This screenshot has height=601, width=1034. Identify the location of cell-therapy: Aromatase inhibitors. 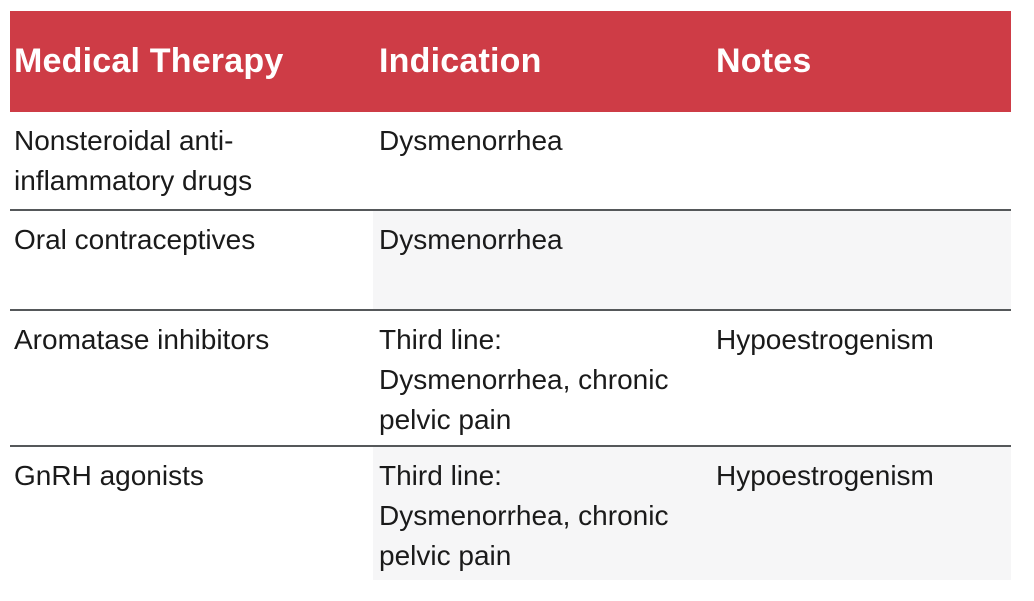
(142, 339).